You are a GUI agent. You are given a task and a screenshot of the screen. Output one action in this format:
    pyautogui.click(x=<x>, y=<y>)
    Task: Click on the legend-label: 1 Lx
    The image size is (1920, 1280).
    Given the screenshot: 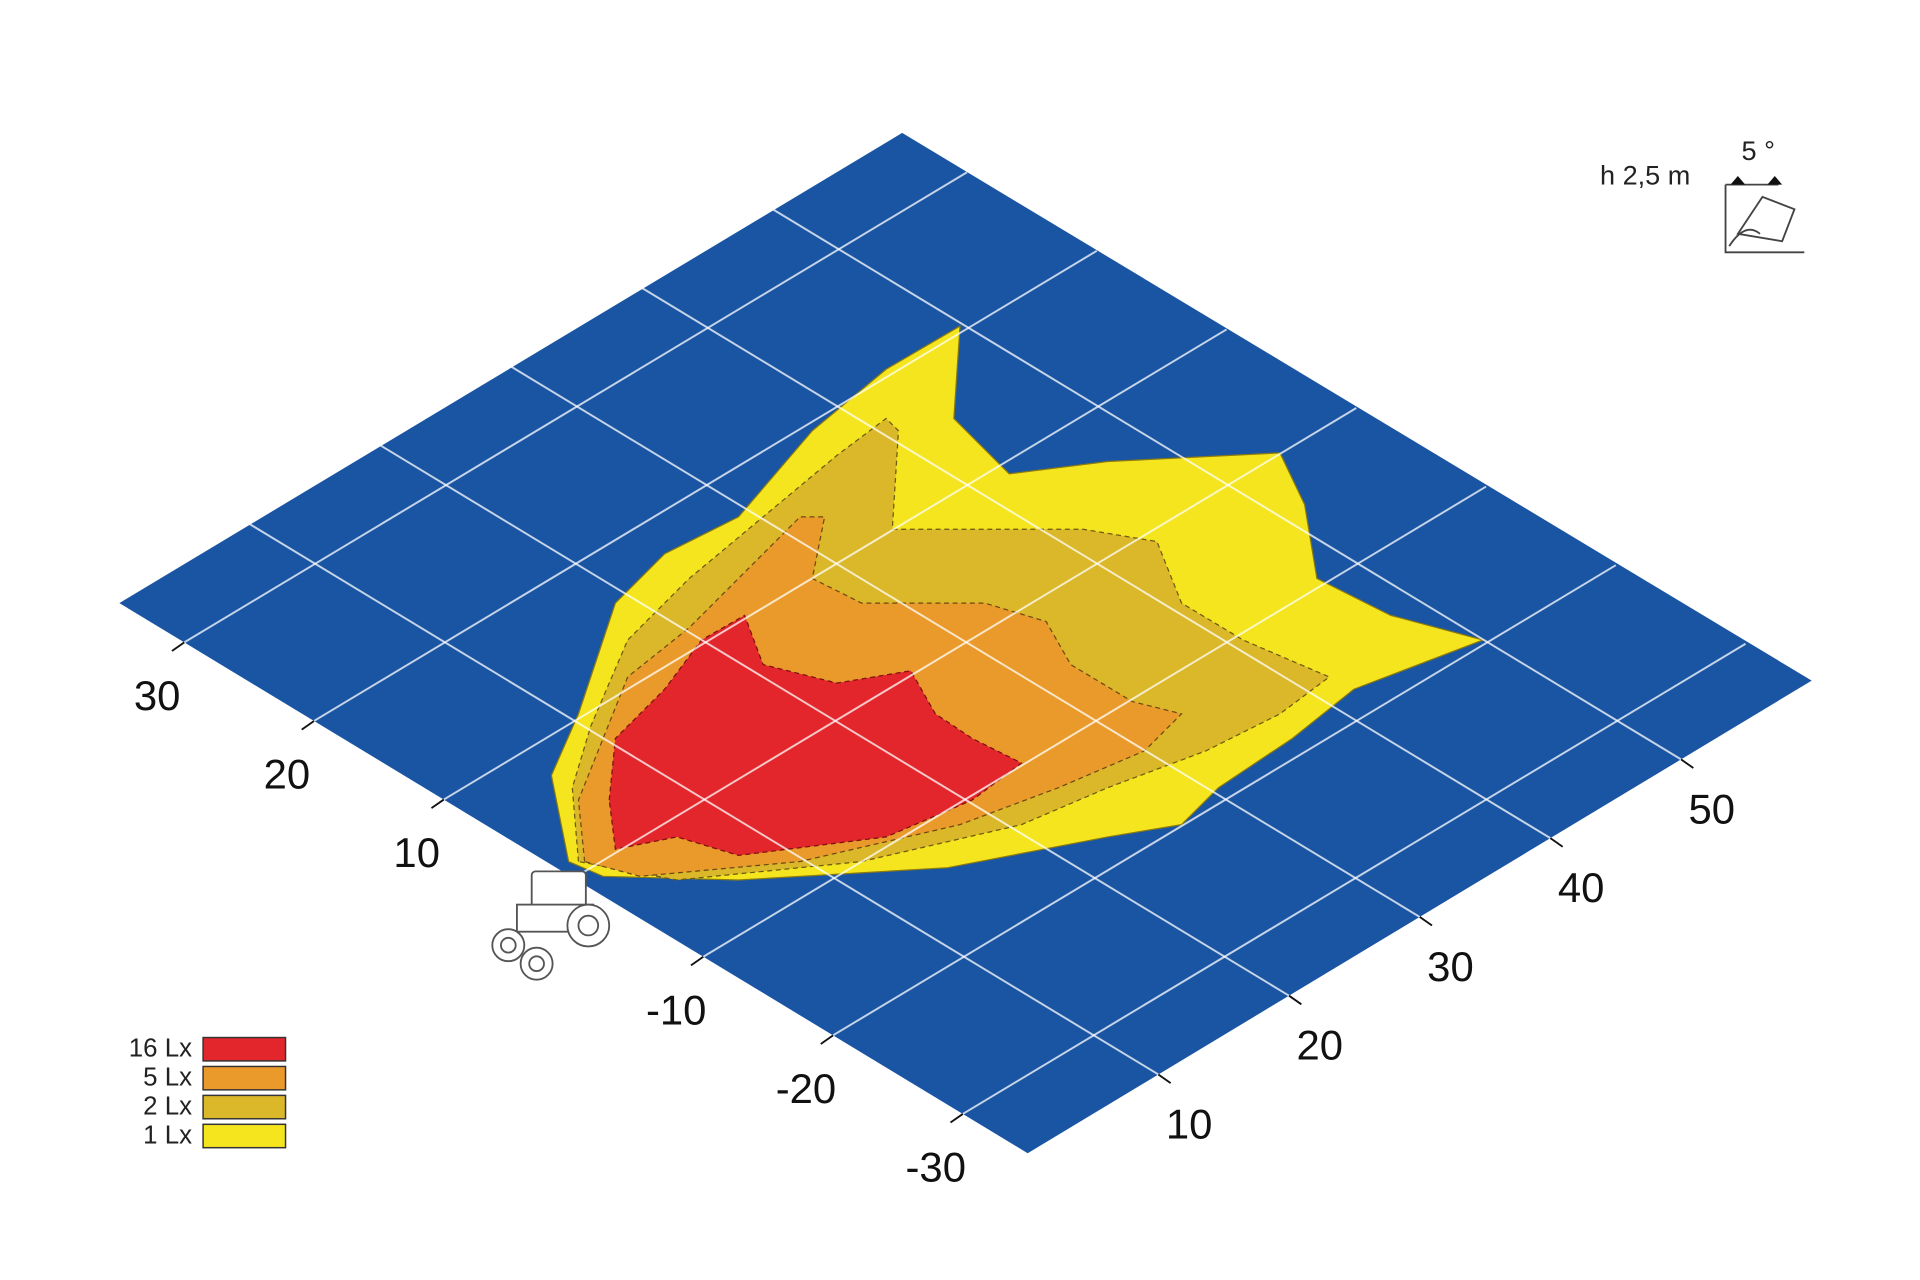 What is the action you would take?
    pyautogui.click(x=167, y=1135)
    